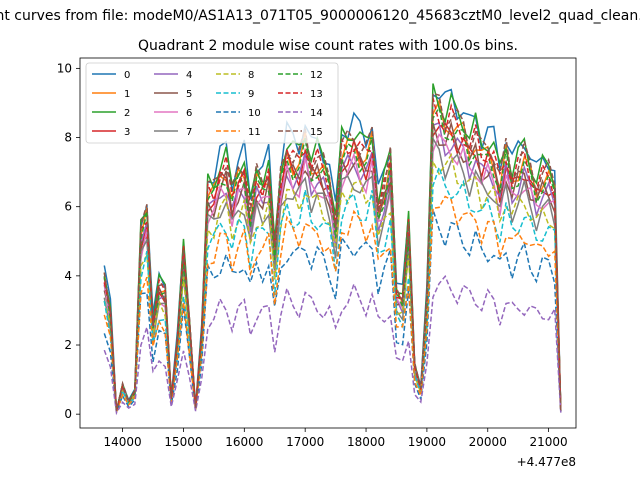  What do you see at coordinates (316, 94) in the screenshot?
I see `legend-label-13: 13` at bounding box center [316, 94].